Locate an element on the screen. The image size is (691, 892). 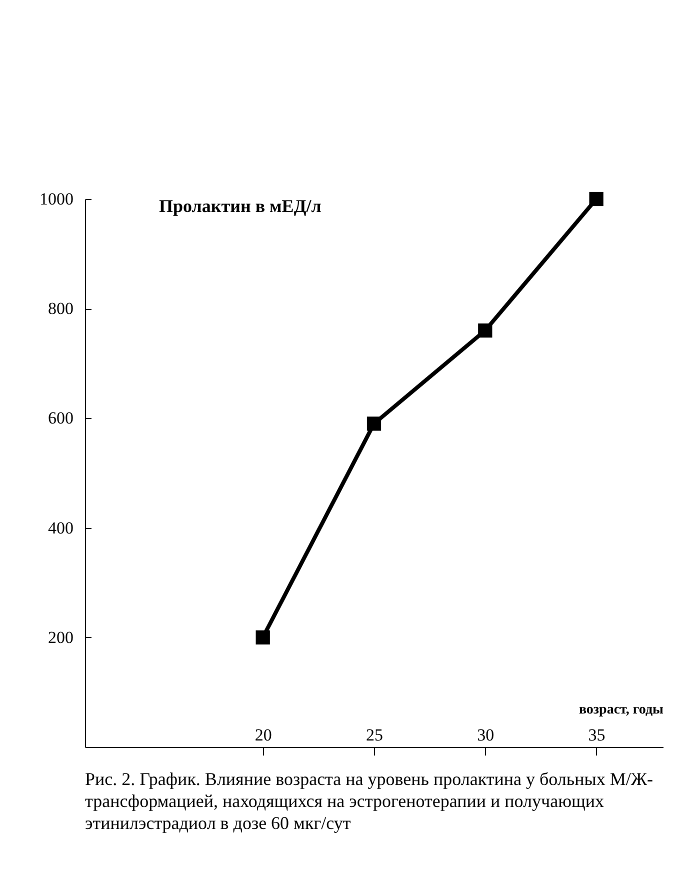
text: Рис. 2. График. Влияние возраста на уровень пролактина у больных М/Ж-трансформацией, находящихся на эстрогенотерапии и получающих этинилэстрадиол в дозе 60 мкг/сут is located at coordinates (369, 801).